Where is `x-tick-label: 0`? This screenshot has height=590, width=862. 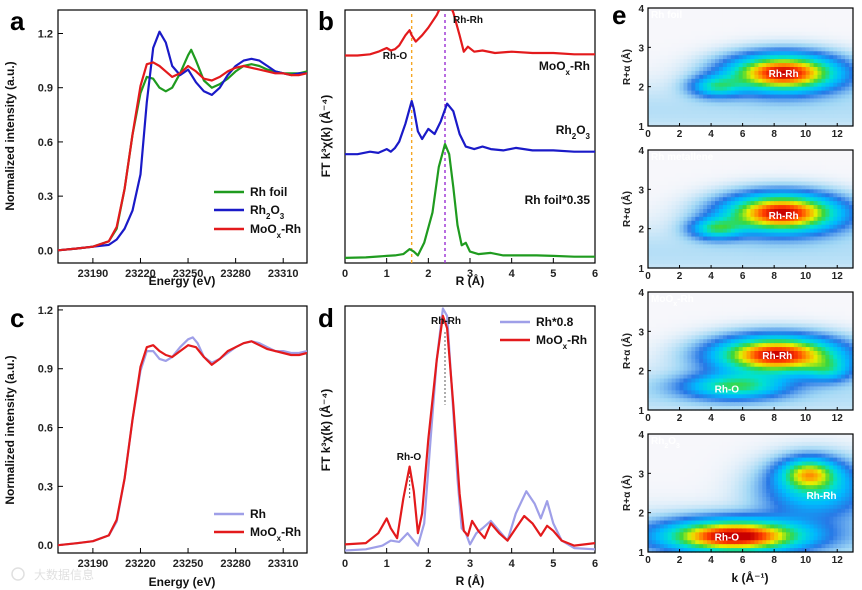
x-tick-label: 0 is located at coordinates (345, 564).